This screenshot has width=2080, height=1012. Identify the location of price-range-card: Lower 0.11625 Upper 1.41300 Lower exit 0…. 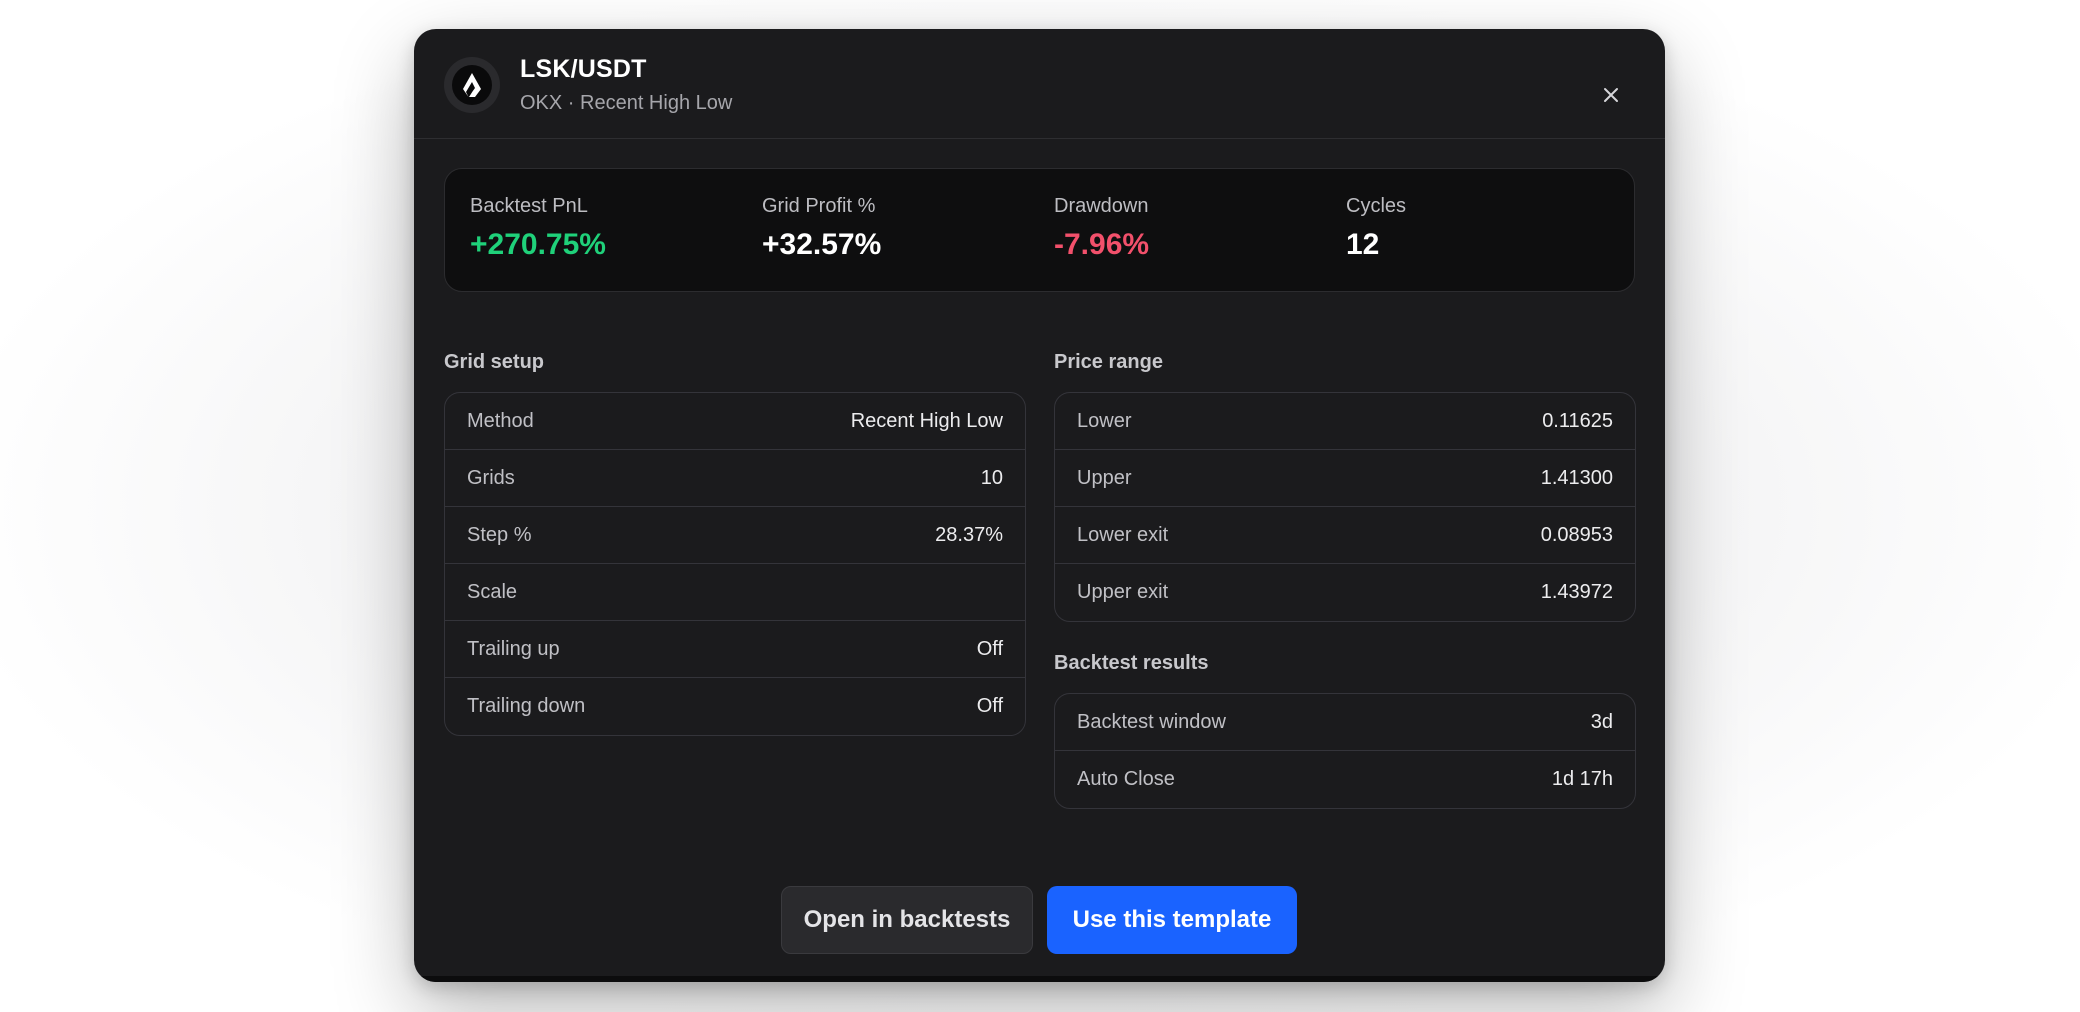
(1345, 507).